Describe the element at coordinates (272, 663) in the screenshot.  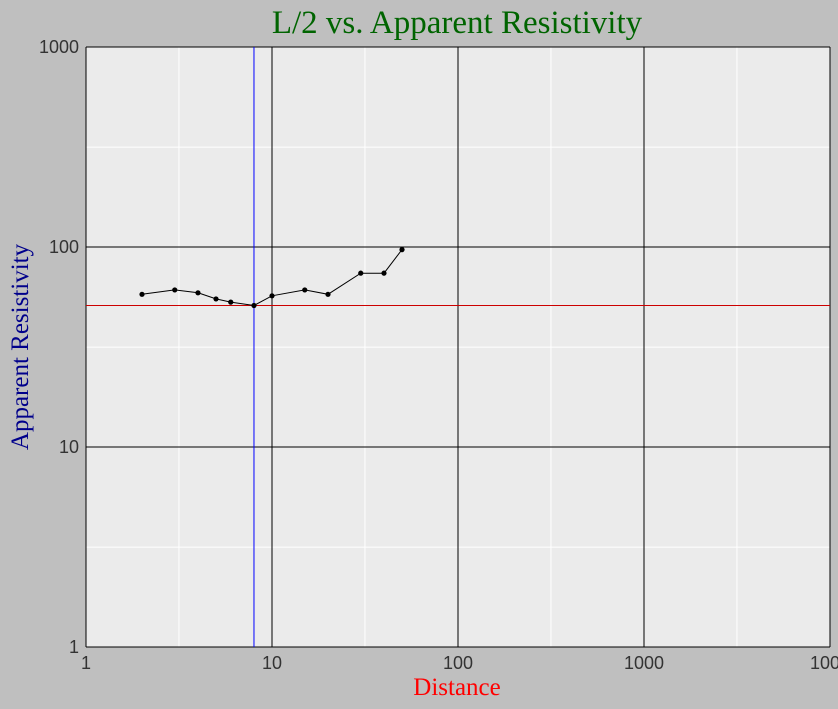
I see `x-tick-label: 10` at that location.